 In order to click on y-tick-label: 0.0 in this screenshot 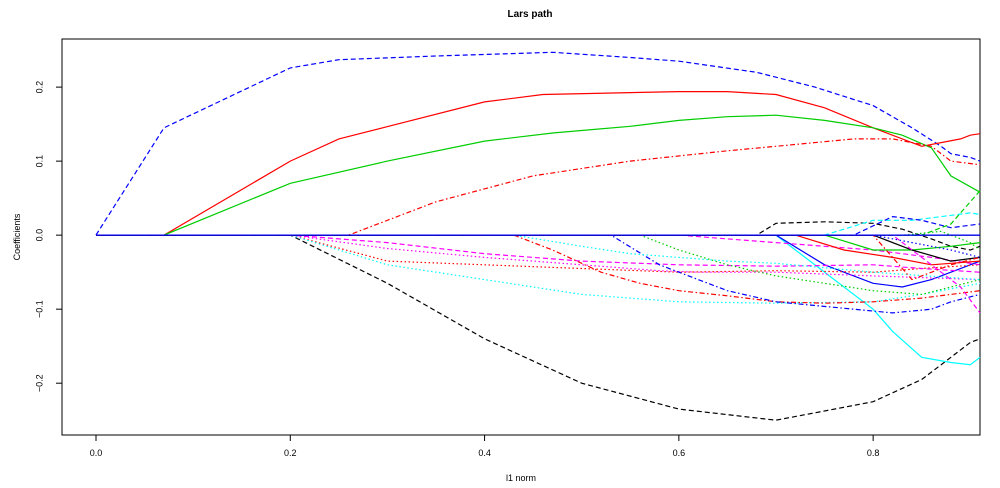, I will do `click(39, 235)`.